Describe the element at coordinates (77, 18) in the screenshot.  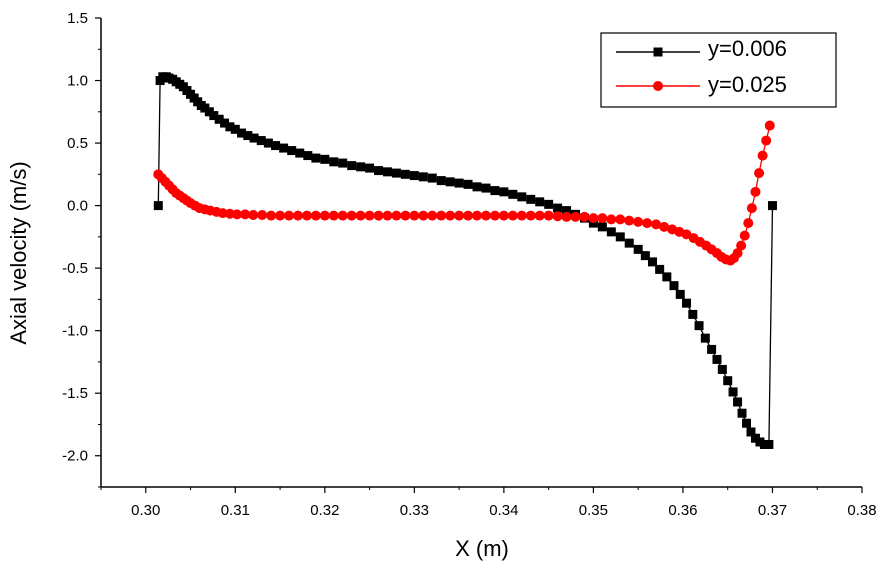
I see `y-tick-label: 1.5` at that location.